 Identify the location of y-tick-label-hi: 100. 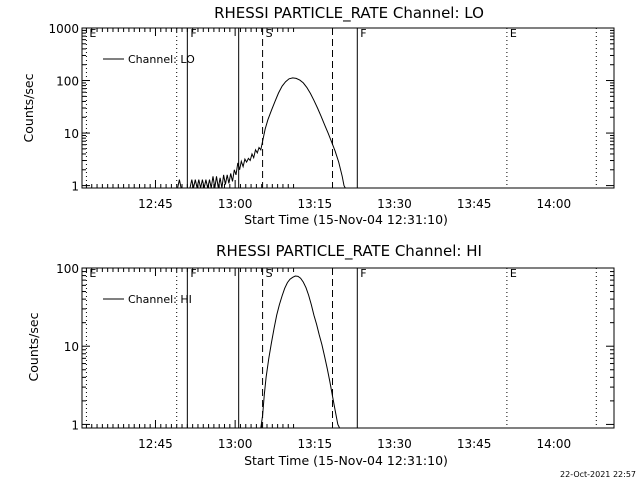
(67, 269).